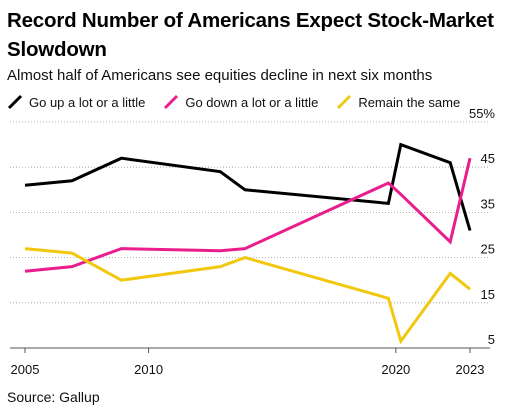  Describe the element at coordinates (491, 339) in the screenshot. I see `y-tick-label-5: 5` at that location.